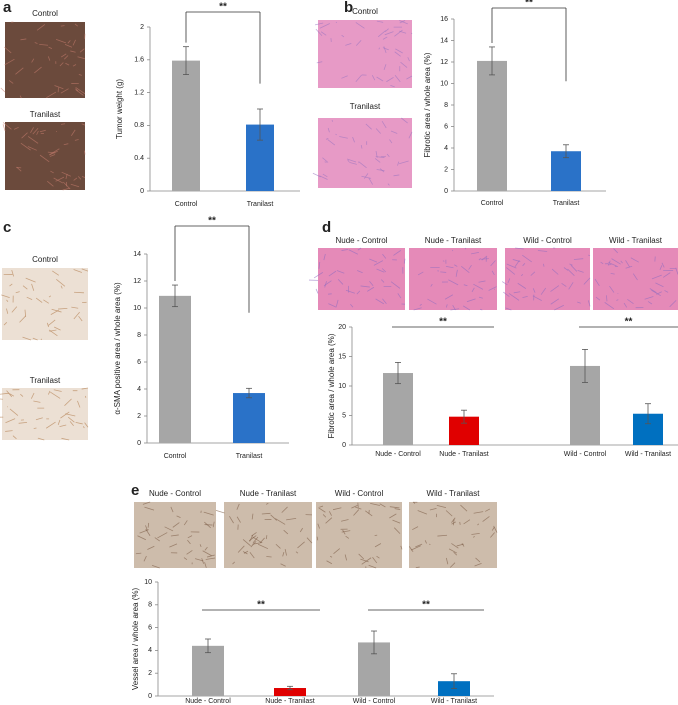 The width and height of the screenshot is (678, 705). I want to click on x-tick-label: Control, so click(492, 203).